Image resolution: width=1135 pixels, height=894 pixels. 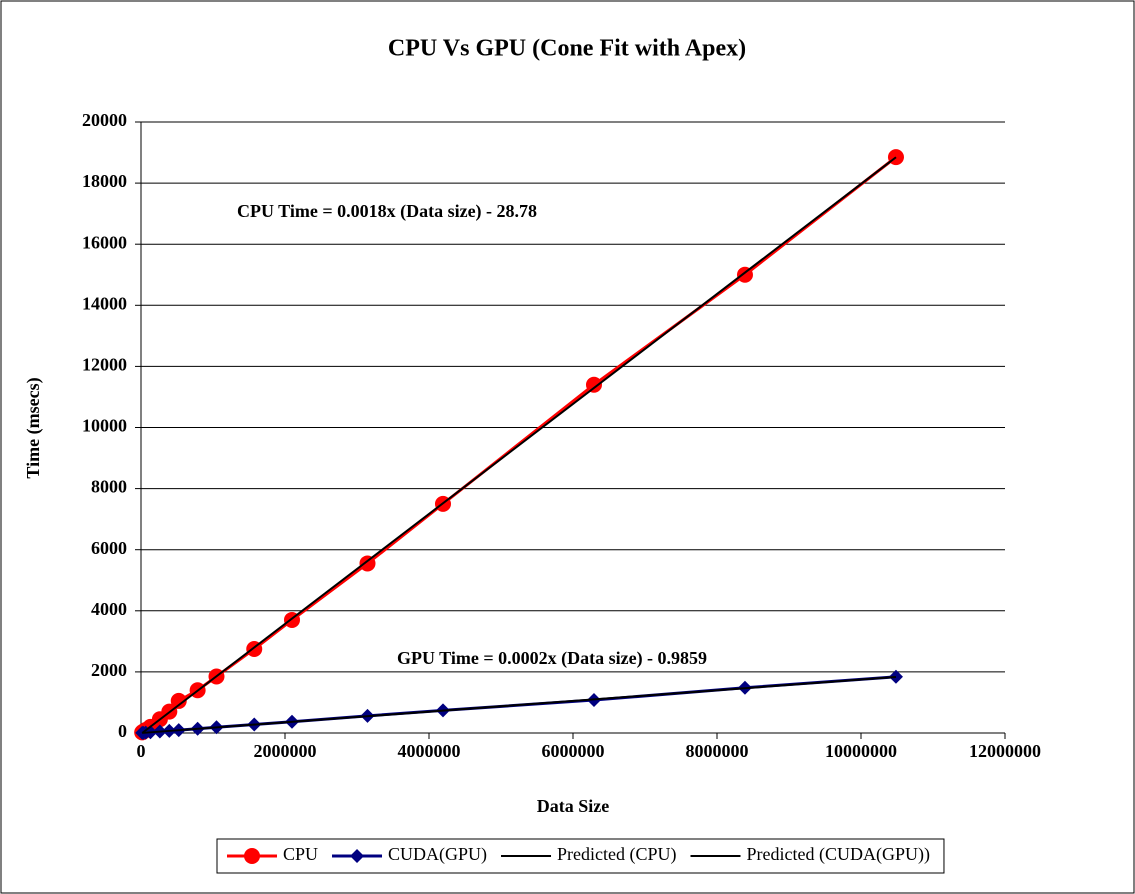 I want to click on x-tick-label: 4000000, so click(x=429, y=751).